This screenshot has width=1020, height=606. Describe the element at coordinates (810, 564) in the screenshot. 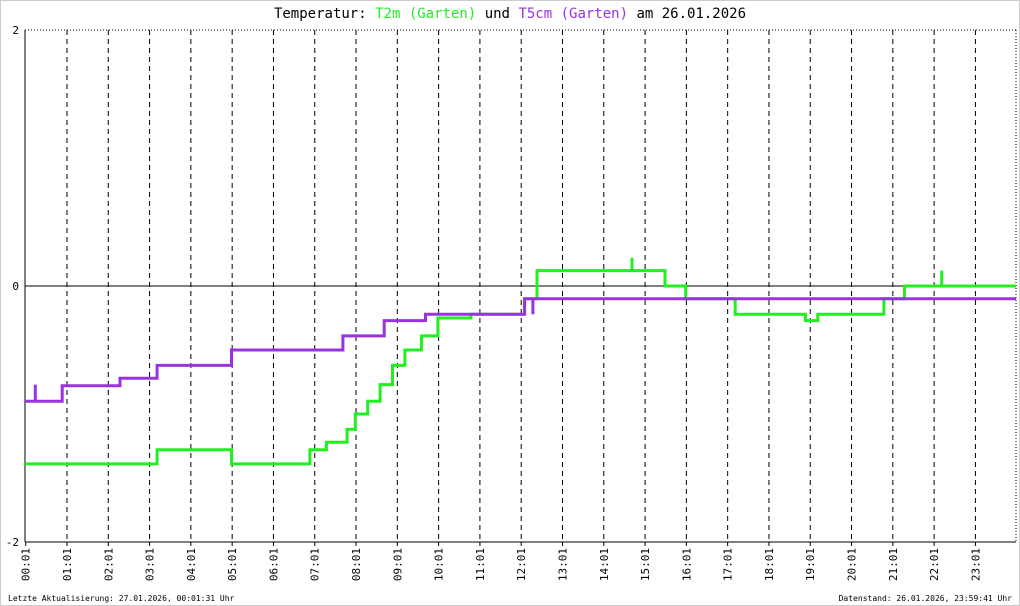

I see `x-tick-label: 19:01` at that location.